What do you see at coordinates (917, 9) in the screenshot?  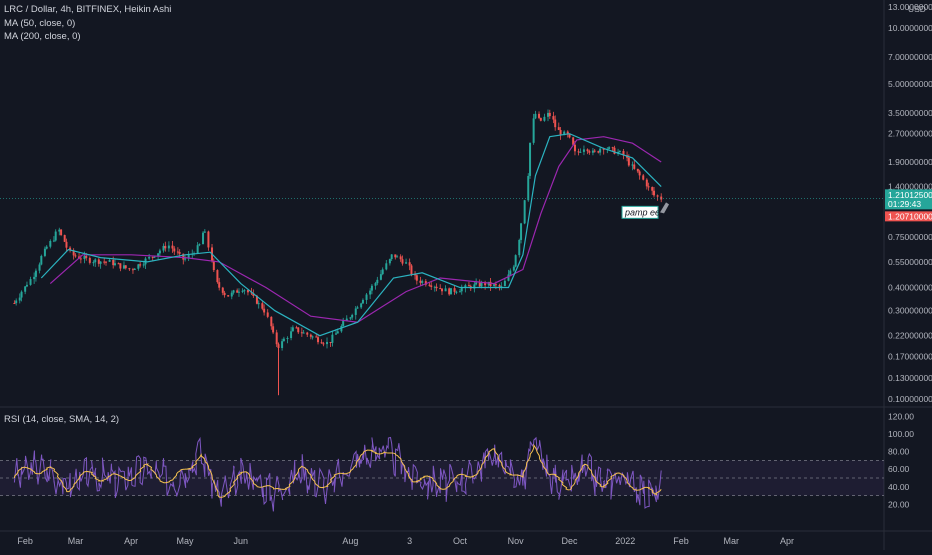 I see `price-axis-unit: USD` at bounding box center [917, 9].